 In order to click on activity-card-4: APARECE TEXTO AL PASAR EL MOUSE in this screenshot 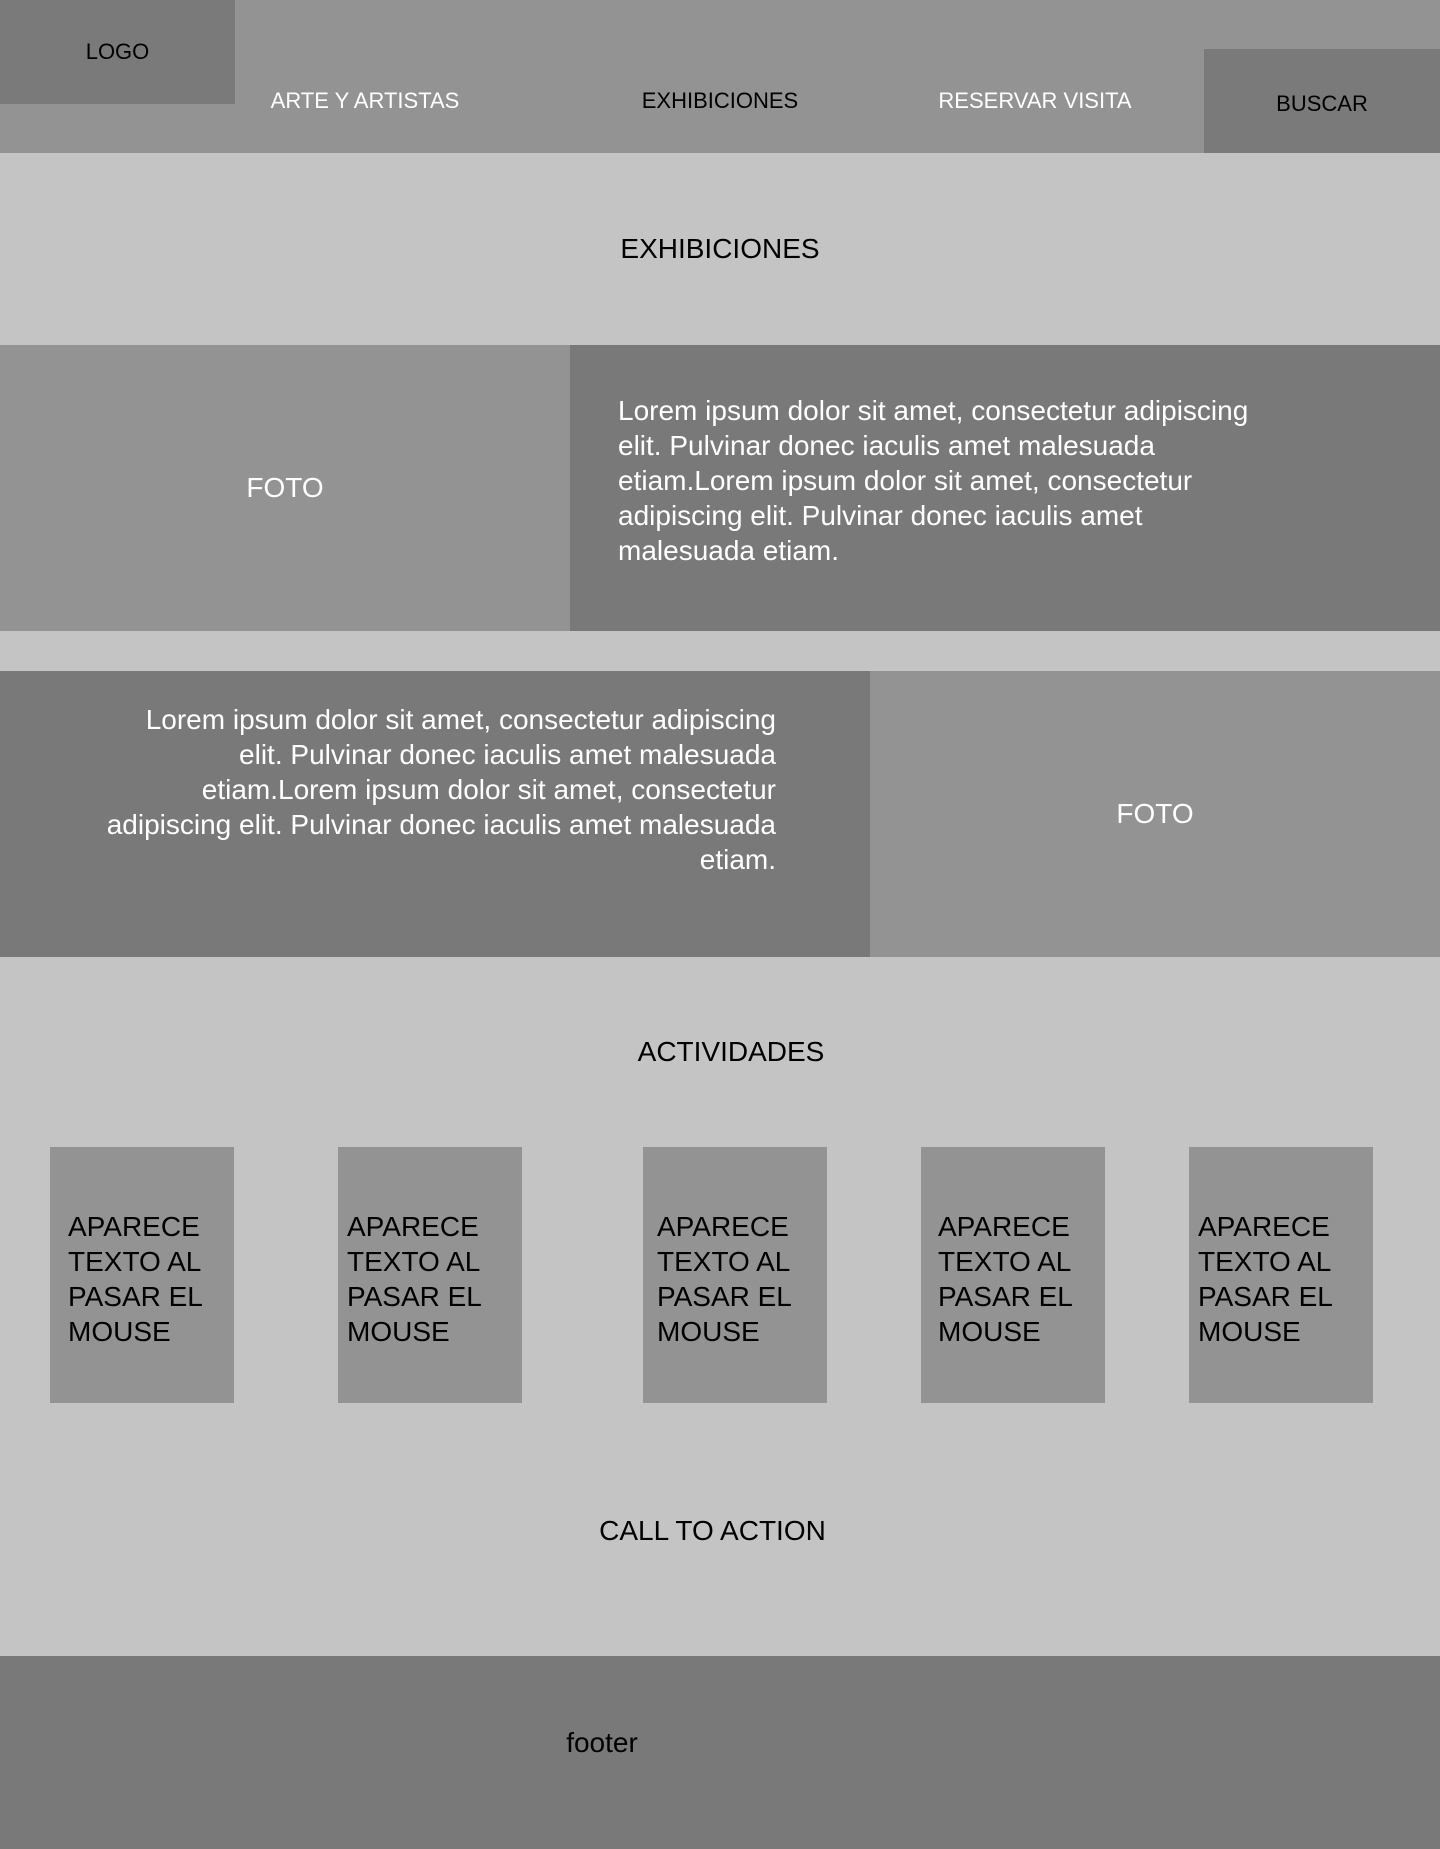, I will do `click(1013, 1275)`.